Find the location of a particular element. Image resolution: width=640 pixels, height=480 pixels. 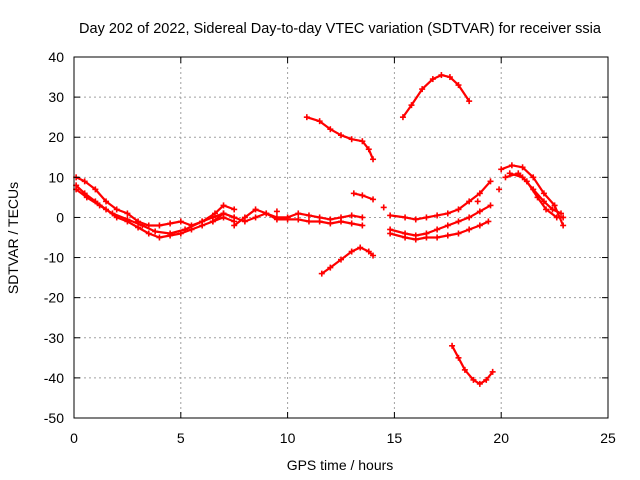

x-tick-label: 20 is located at coordinates (501, 438).